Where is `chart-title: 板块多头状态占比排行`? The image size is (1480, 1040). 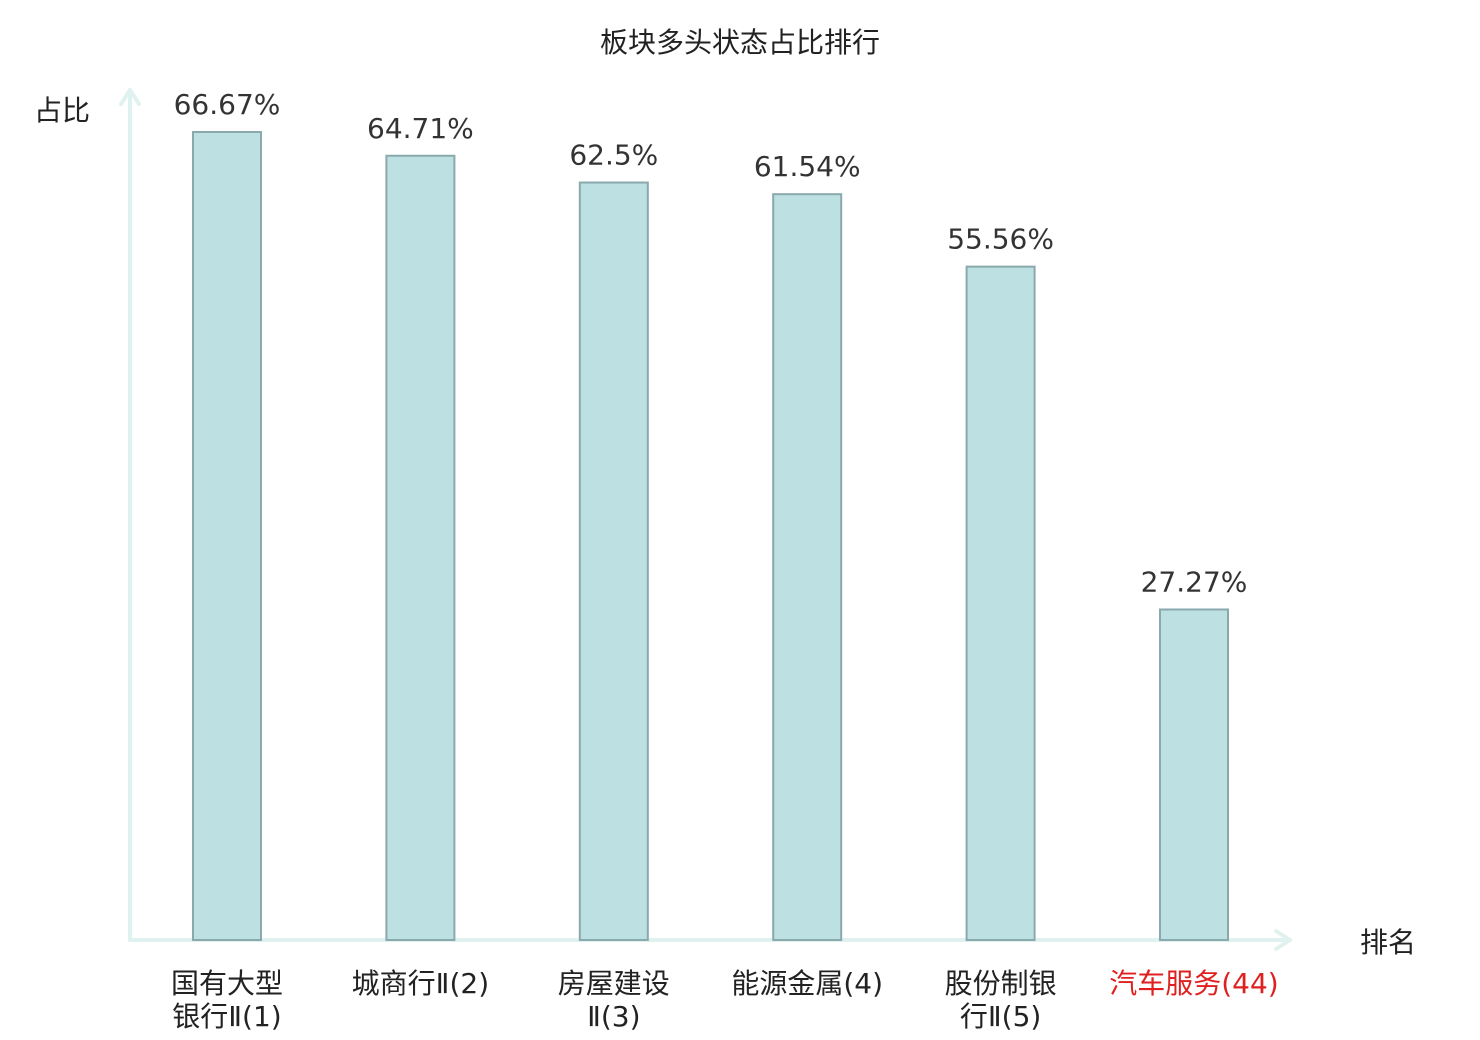 chart-title: 板块多头状态占比排行 is located at coordinates (740, 42).